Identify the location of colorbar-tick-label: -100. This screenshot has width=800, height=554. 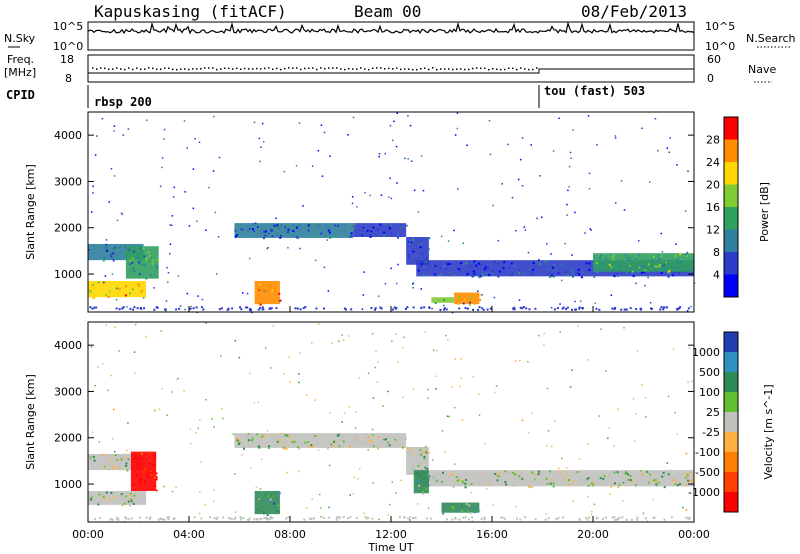
(707, 452).